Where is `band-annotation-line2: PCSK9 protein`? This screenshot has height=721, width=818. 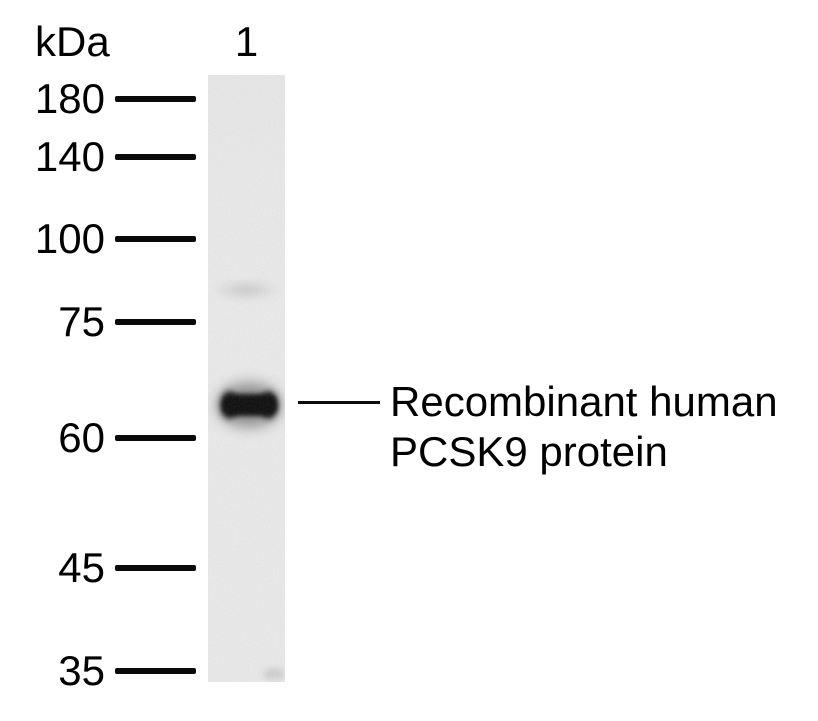 band-annotation-line2: PCSK9 protein is located at coordinates (529, 451).